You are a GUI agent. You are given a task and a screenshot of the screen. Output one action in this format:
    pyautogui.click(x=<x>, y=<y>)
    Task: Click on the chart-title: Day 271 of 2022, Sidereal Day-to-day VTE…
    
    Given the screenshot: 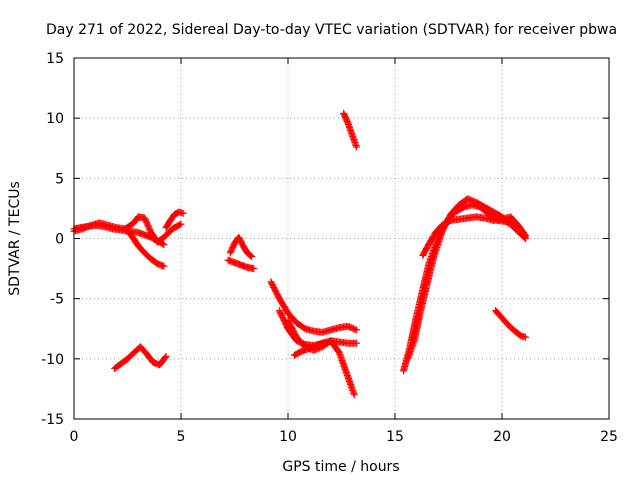 What is the action you would take?
    pyautogui.click(x=331, y=30)
    